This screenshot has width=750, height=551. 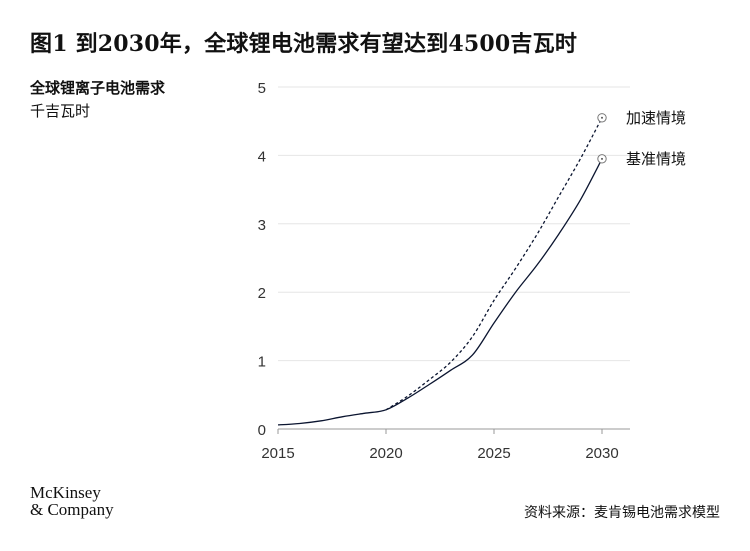 What do you see at coordinates (656, 118) in the screenshot?
I see `series-label: 加速情境` at bounding box center [656, 118].